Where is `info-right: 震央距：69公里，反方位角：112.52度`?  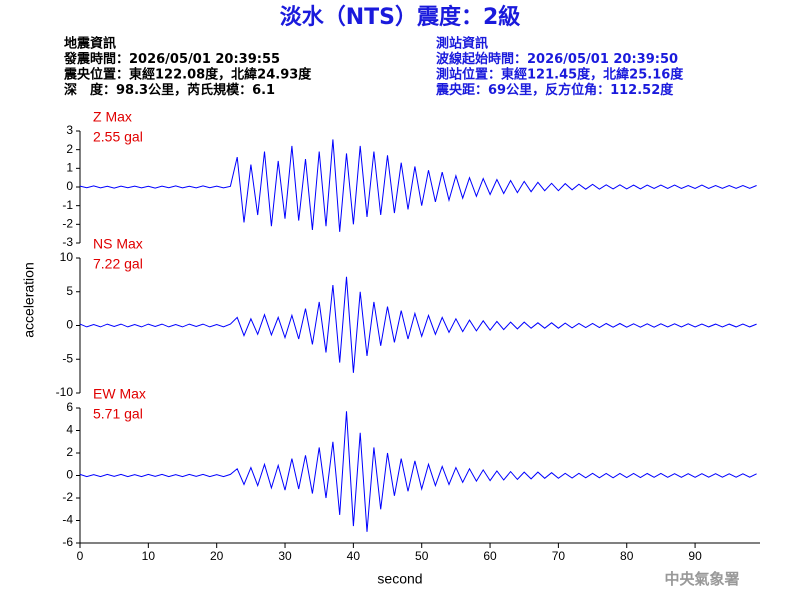
info-right: 震央距：69公里，反方位角：112.52度 is located at coordinates (554, 90).